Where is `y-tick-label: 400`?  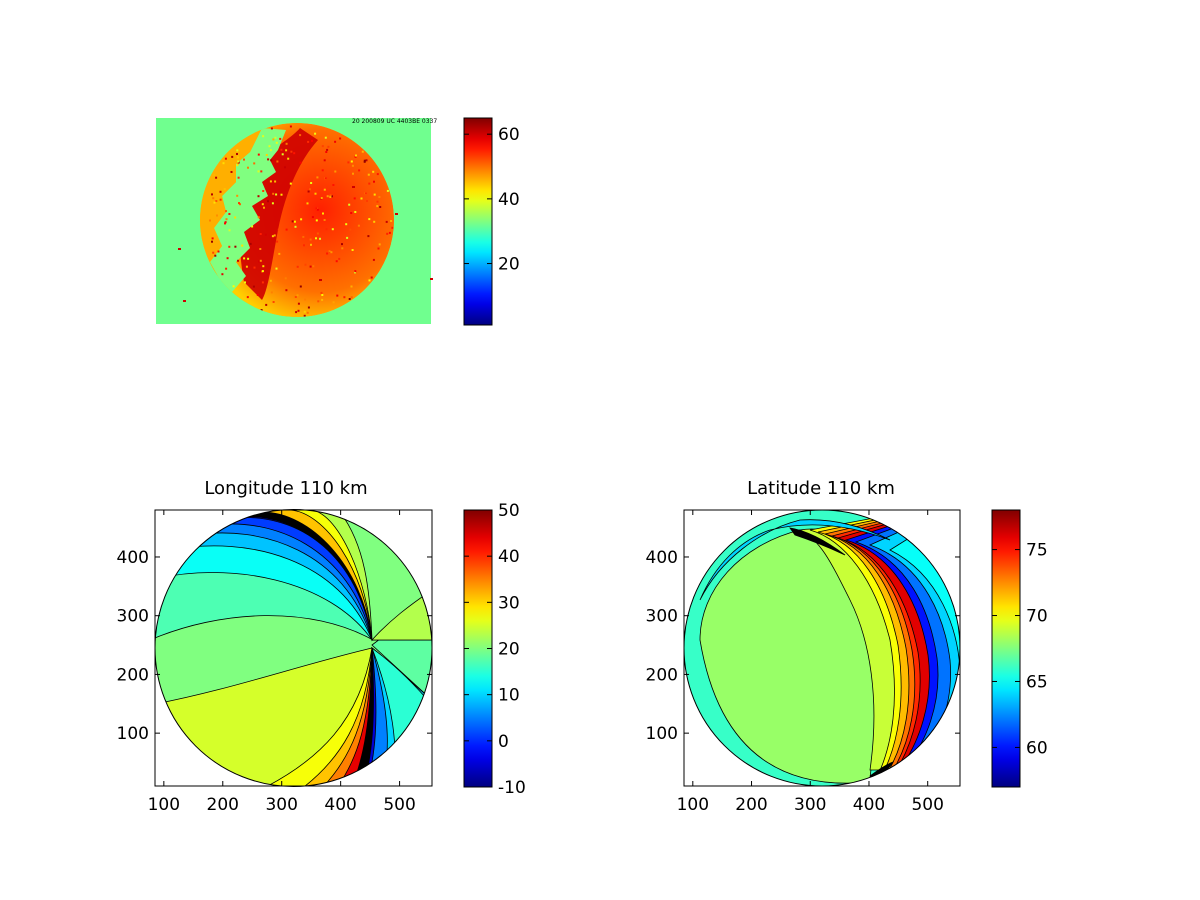 y-tick-label: 400 is located at coordinates (133, 558).